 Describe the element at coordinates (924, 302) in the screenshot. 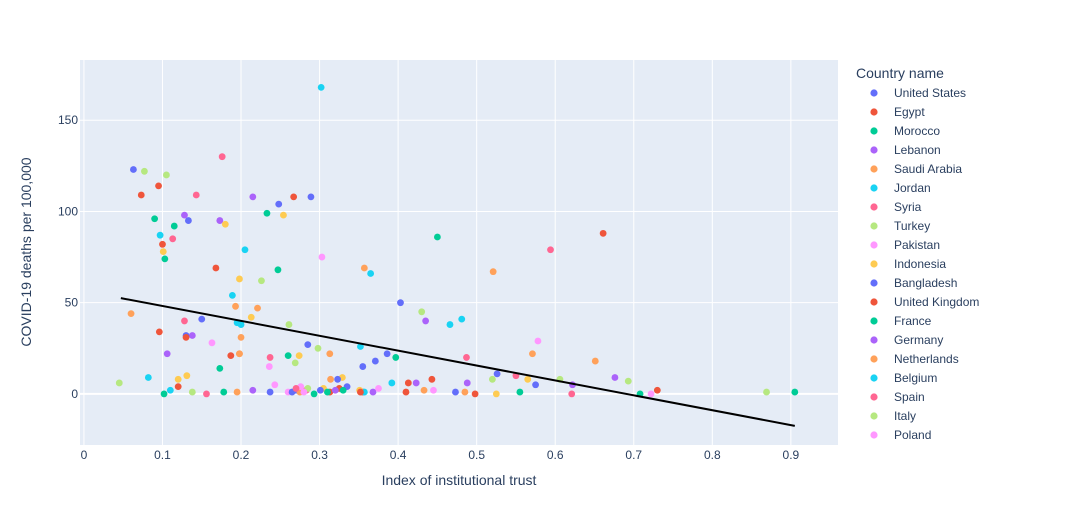

I see `legend-item-united-kingdom: United Kingdom` at that location.